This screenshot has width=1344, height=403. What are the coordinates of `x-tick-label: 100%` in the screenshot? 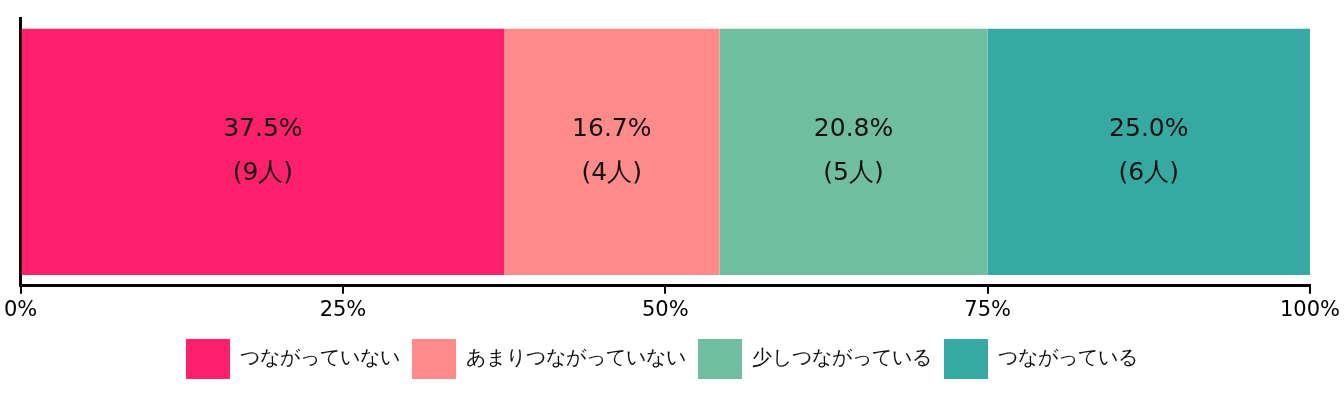 It's located at (1310, 308).